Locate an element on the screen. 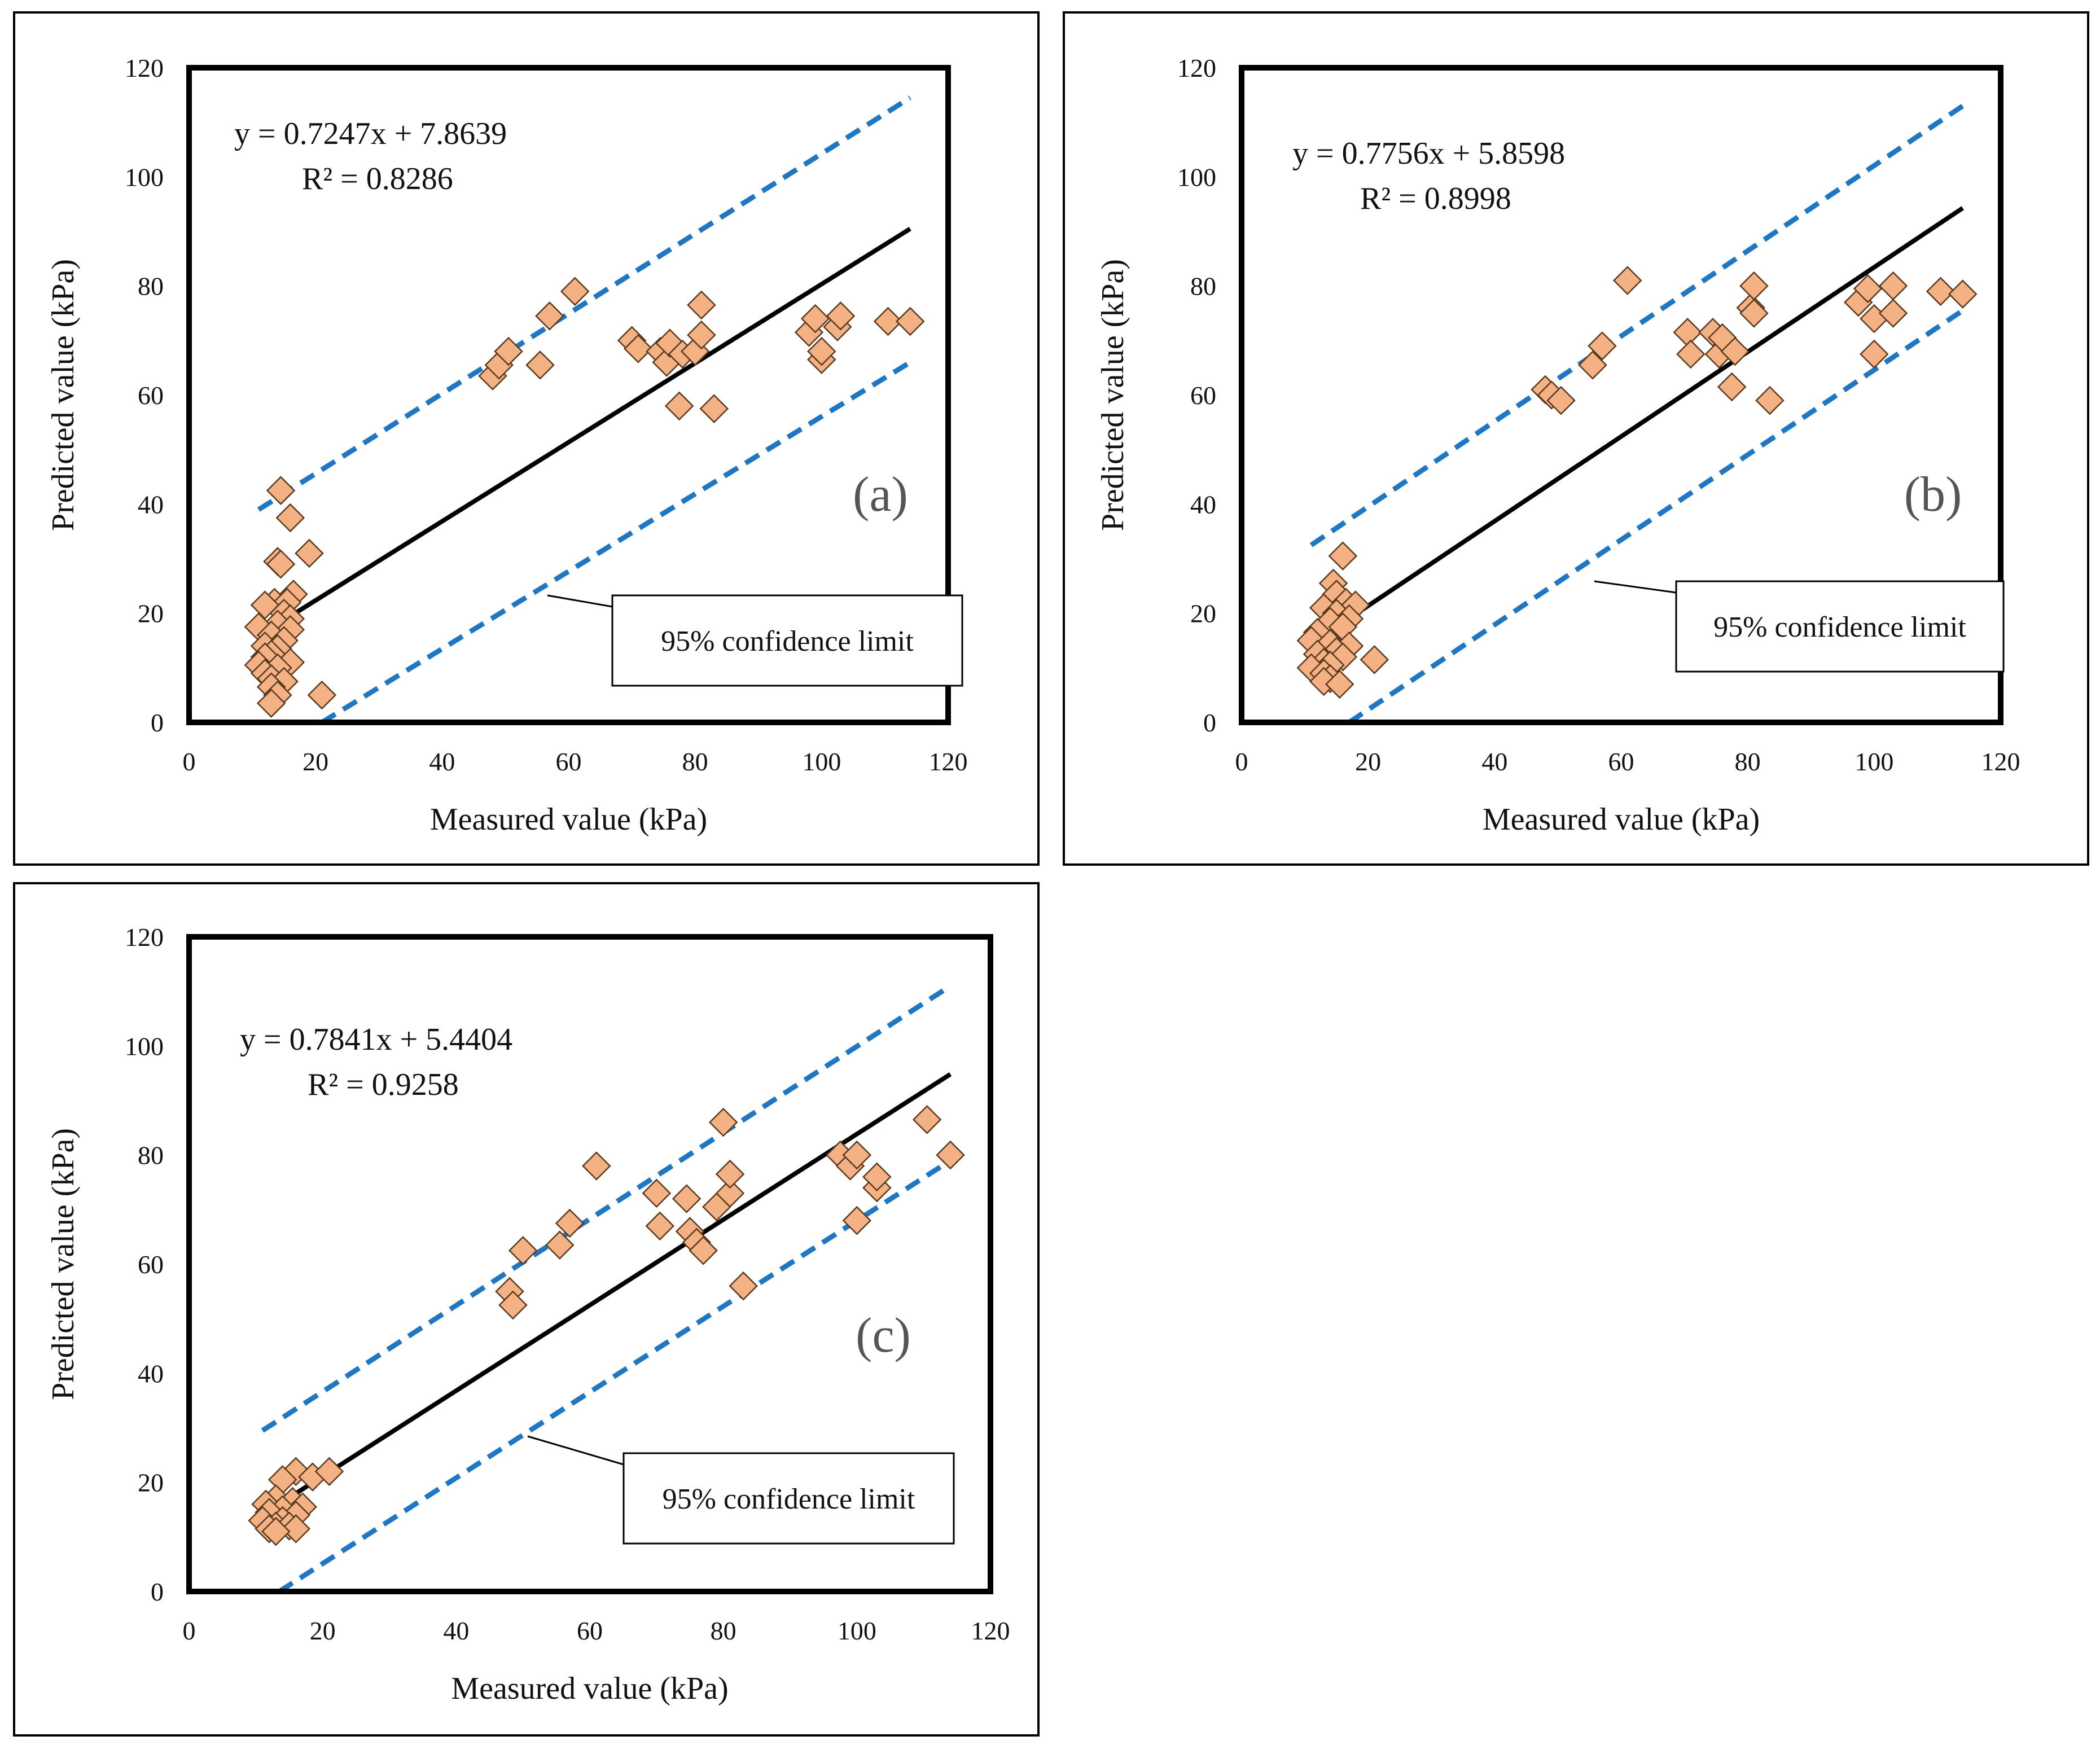 This screenshot has height=1745, width=2100. y-axis-label: Predicted value (kPa) is located at coordinates (63, 395).